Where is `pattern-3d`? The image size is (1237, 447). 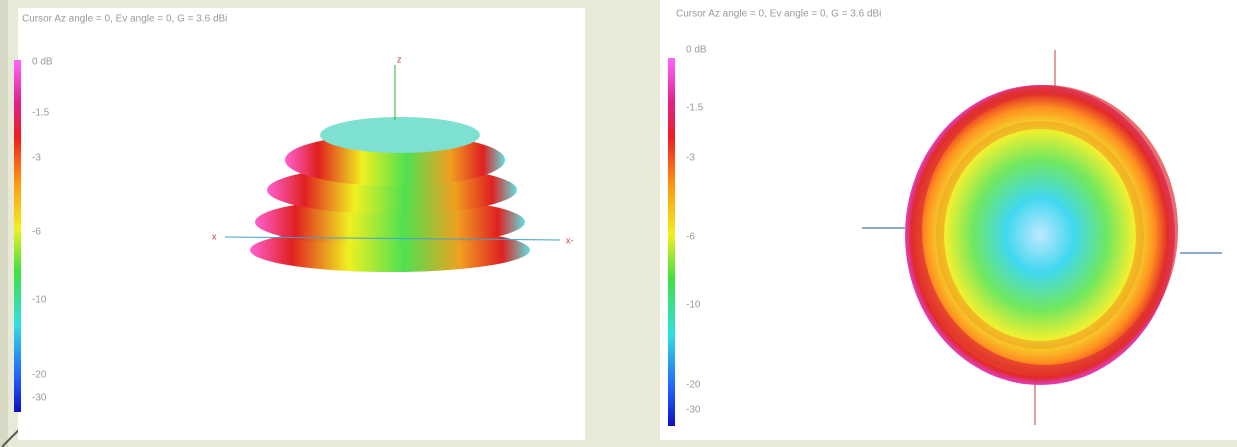 pattern-3d is located at coordinates (390, 194).